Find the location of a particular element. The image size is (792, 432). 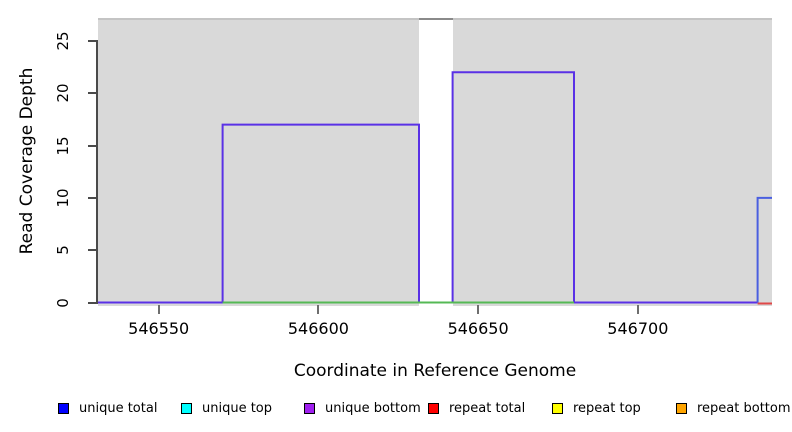

legend-item-unique-top: unique top is located at coordinates (226, 408).